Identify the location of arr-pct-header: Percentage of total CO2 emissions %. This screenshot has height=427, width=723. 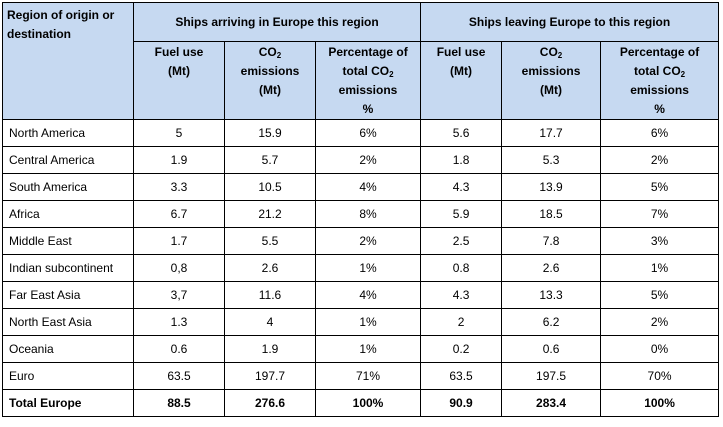
(368, 80).